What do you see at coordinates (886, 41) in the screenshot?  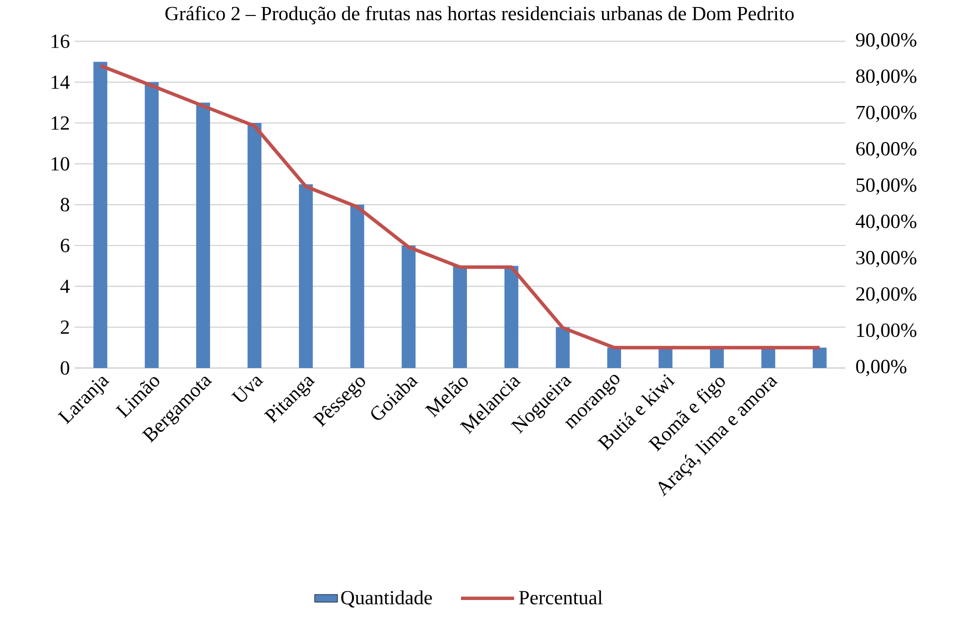 I see `y2-tick-label: 90,00%` at bounding box center [886, 41].